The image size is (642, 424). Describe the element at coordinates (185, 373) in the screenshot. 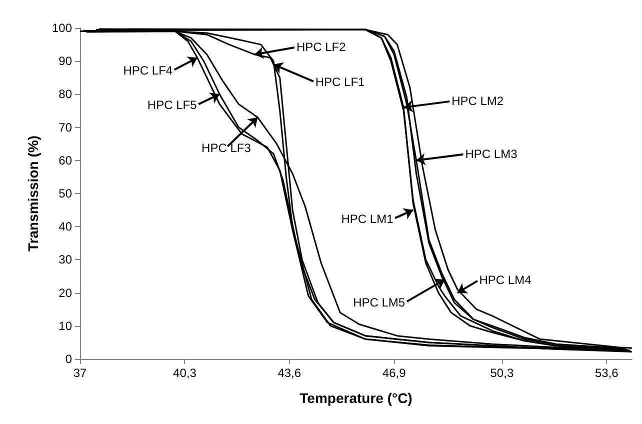

I see `x-tick-label: 40,3` at that location.